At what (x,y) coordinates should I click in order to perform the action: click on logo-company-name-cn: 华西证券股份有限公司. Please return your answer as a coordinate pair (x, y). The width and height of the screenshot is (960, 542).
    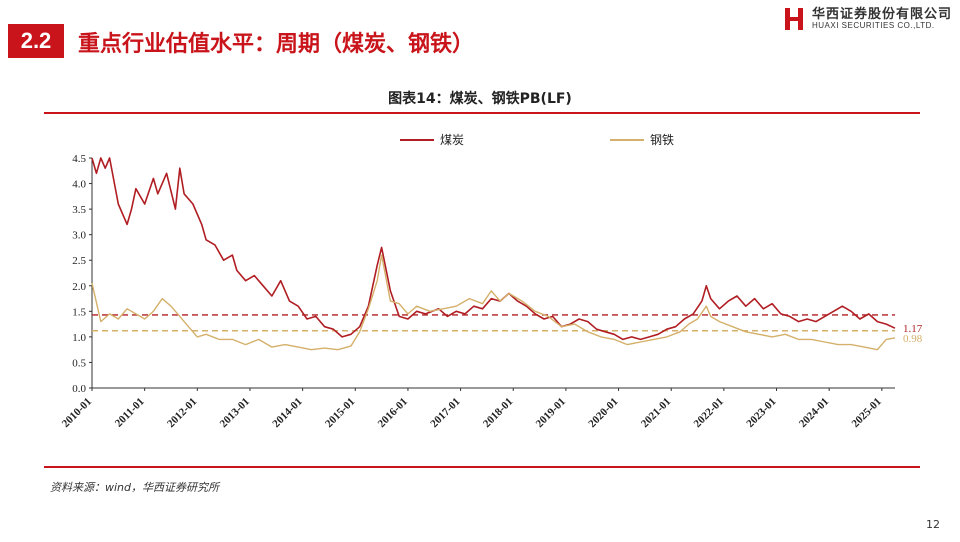
    Looking at the image, I should click on (881, 14).